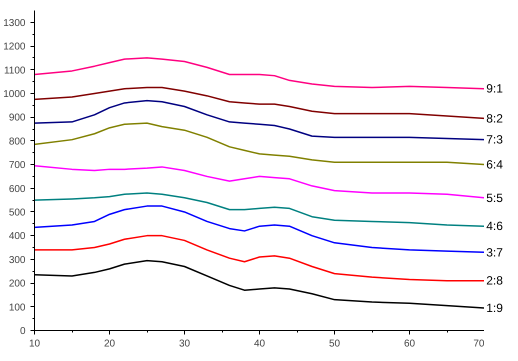 The width and height of the screenshot is (518, 361). What do you see at coordinates (495, 226) in the screenshot?
I see `series-label: 4:6` at bounding box center [495, 226].